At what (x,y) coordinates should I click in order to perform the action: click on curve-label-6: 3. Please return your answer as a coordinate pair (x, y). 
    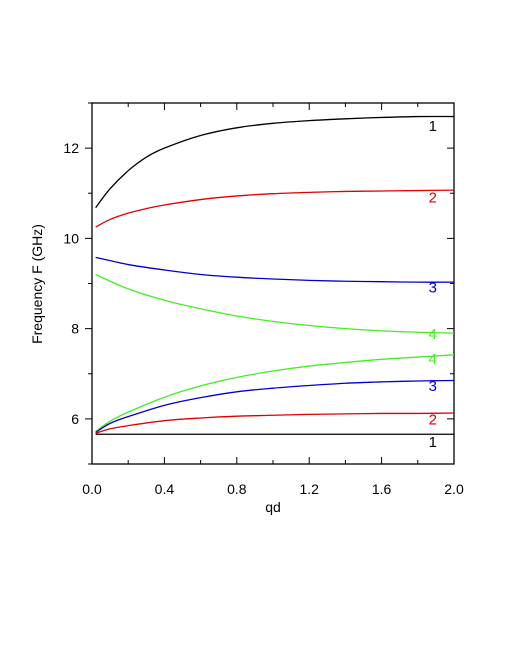
    Looking at the image, I should click on (433, 386).